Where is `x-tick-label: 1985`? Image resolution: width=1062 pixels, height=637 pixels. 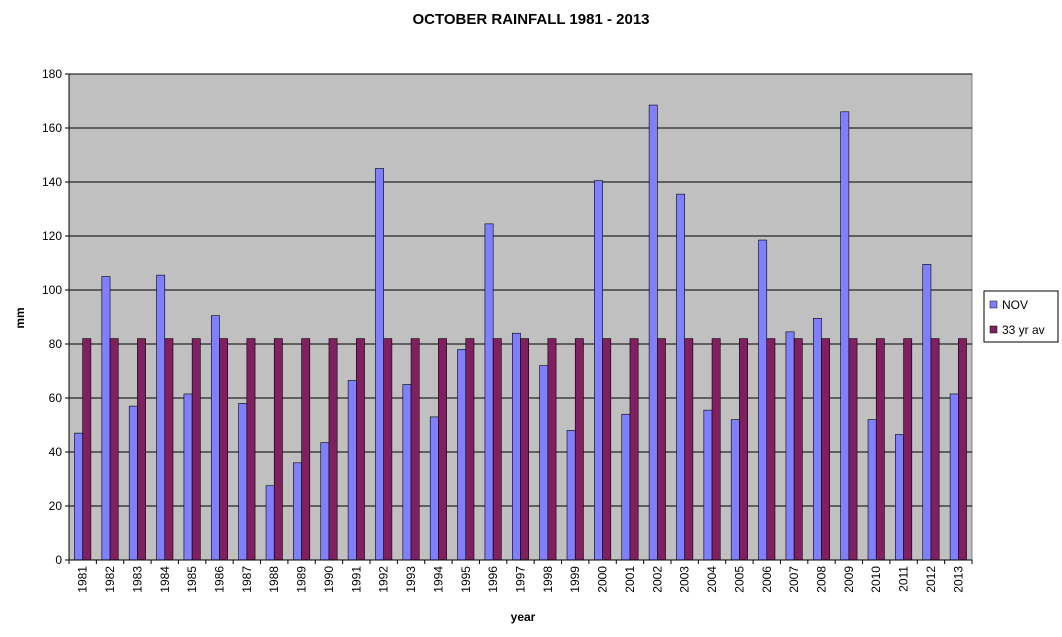 x-tick-label: 1985 is located at coordinates (192, 579).